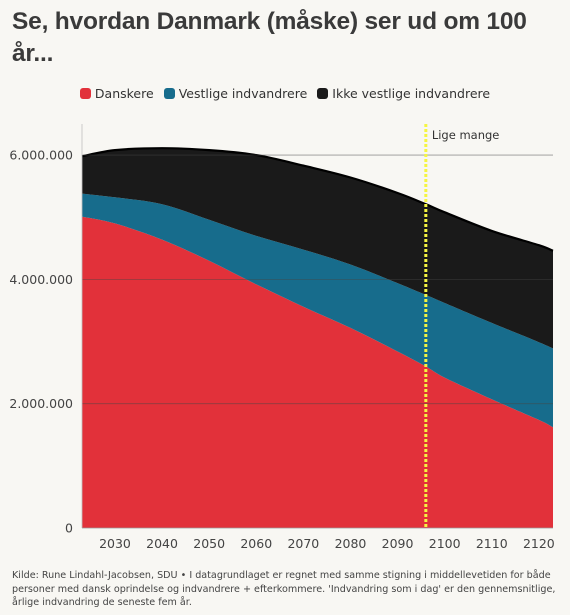 The image size is (570, 615). I want to click on y-tick-label: 2.000.000, so click(41, 403).